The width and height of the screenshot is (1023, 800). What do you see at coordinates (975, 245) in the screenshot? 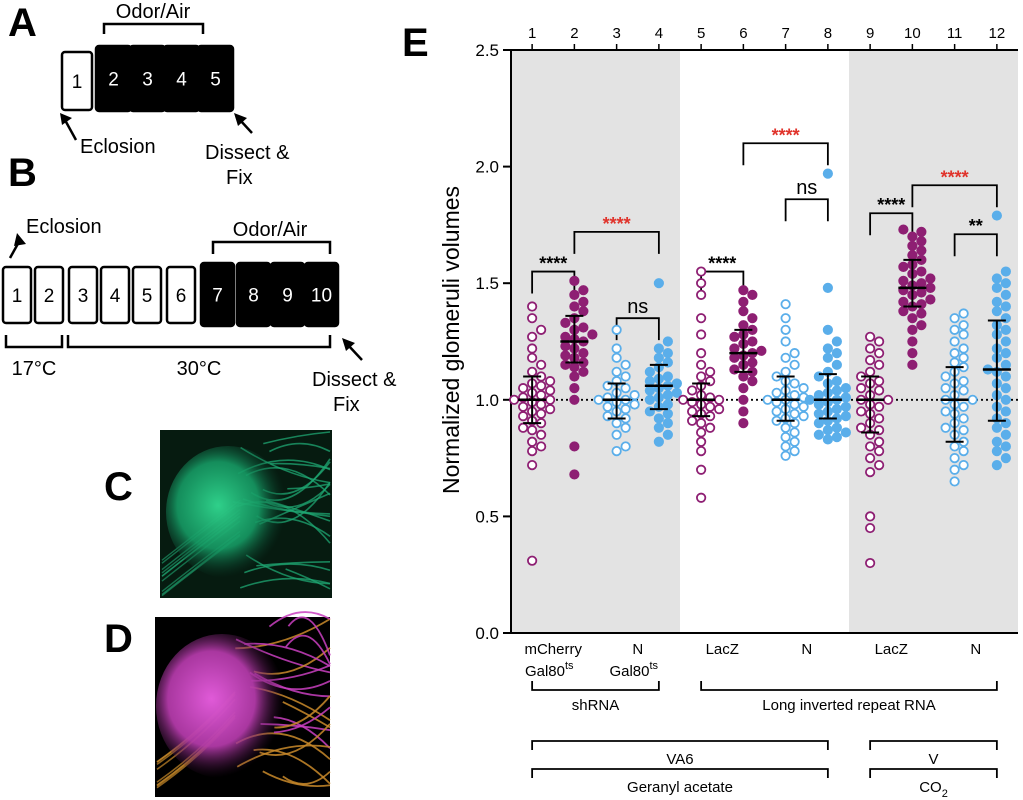
I see `significance-bracket` at bounding box center [975, 245].